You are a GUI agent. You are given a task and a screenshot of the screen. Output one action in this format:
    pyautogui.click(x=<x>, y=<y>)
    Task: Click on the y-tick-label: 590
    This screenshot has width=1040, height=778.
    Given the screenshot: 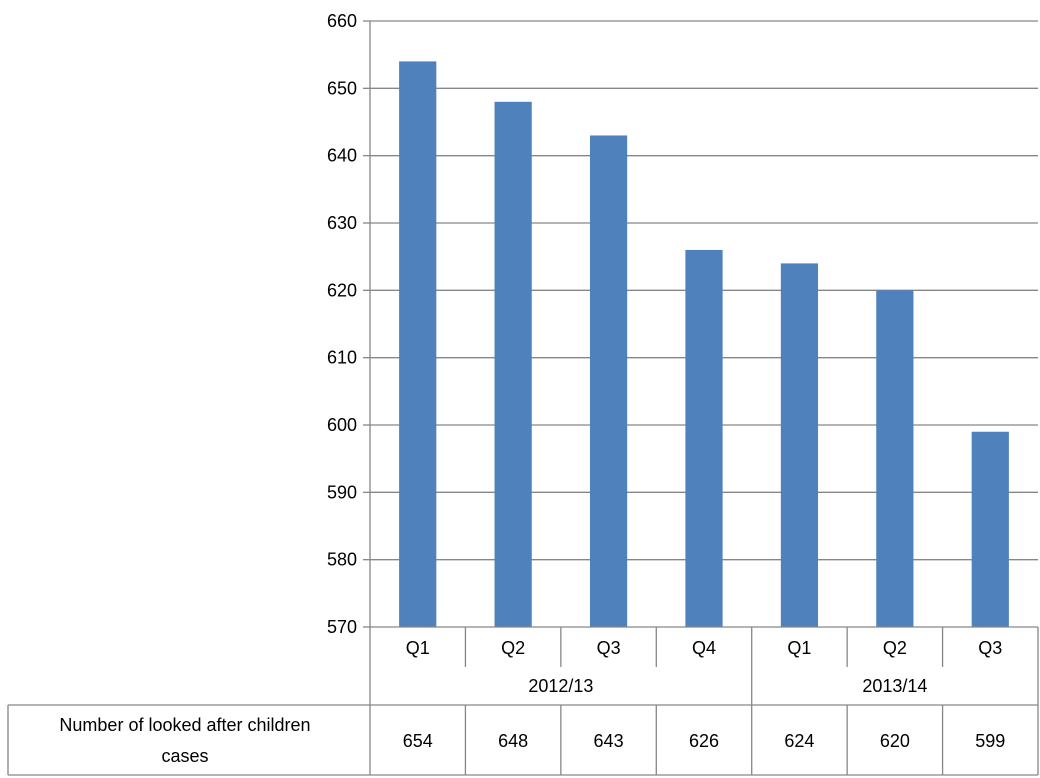 What is the action you would take?
    pyautogui.click(x=342, y=492)
    